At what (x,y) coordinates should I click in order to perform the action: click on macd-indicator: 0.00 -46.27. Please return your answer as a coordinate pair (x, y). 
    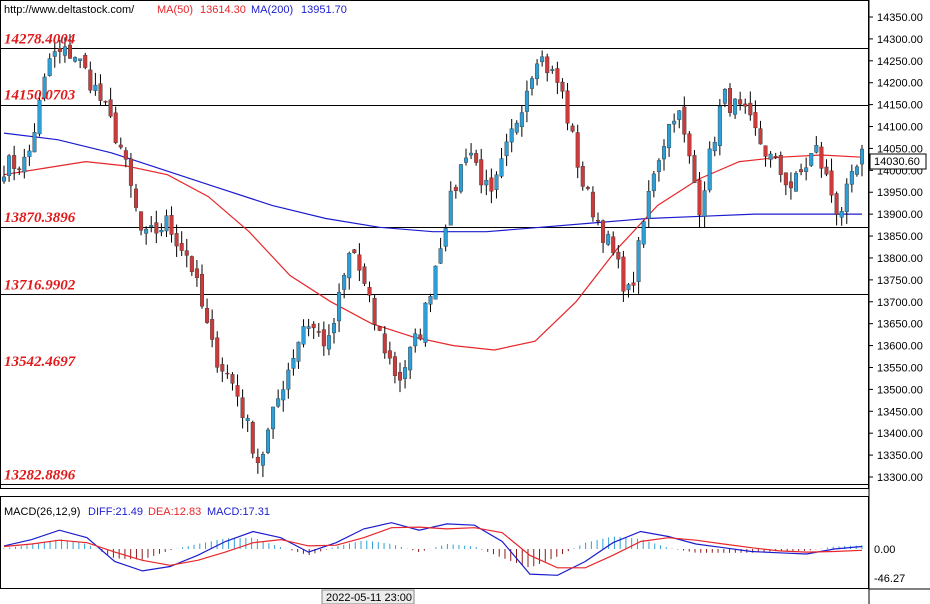
    Looking at the image, I should click on (454, 553).